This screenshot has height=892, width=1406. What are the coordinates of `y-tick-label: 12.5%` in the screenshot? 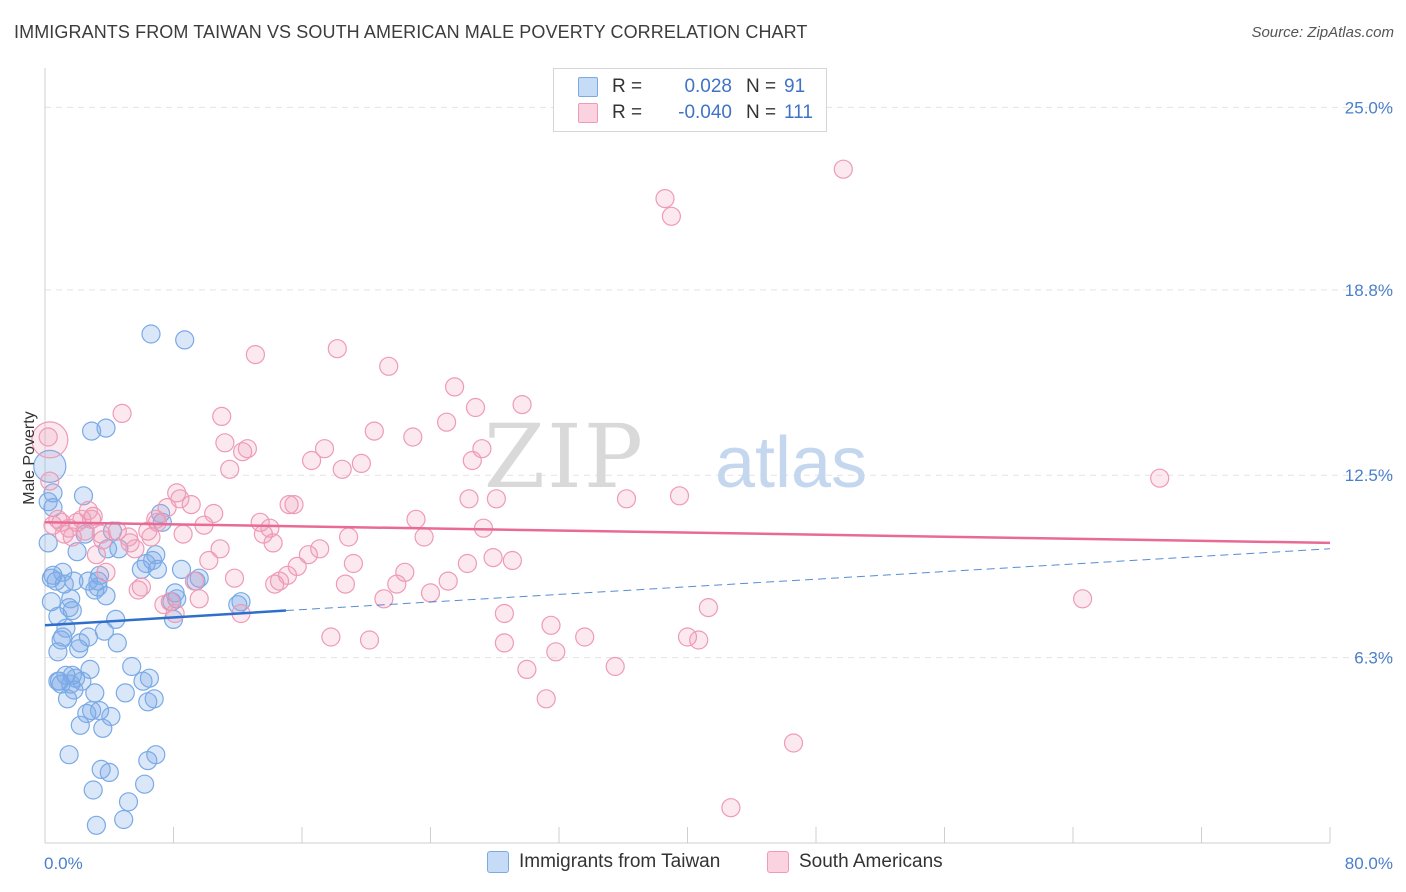 It's located at (1369, 475).